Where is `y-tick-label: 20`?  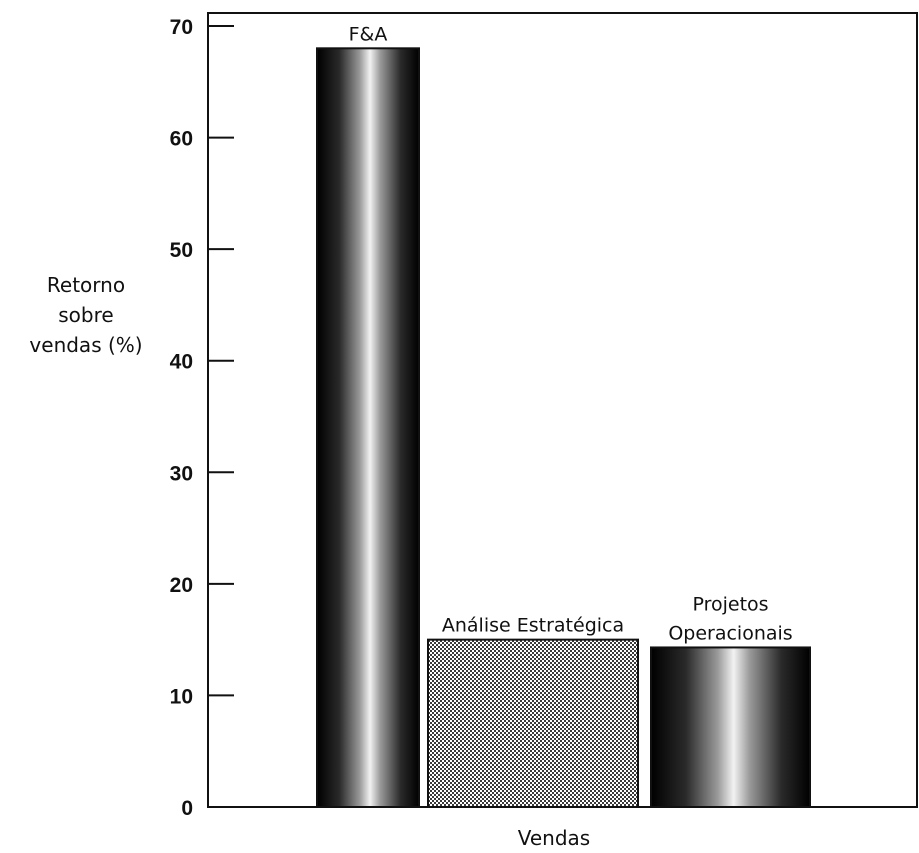
y-tick-label: 20 is located at coordinates (181, 585).